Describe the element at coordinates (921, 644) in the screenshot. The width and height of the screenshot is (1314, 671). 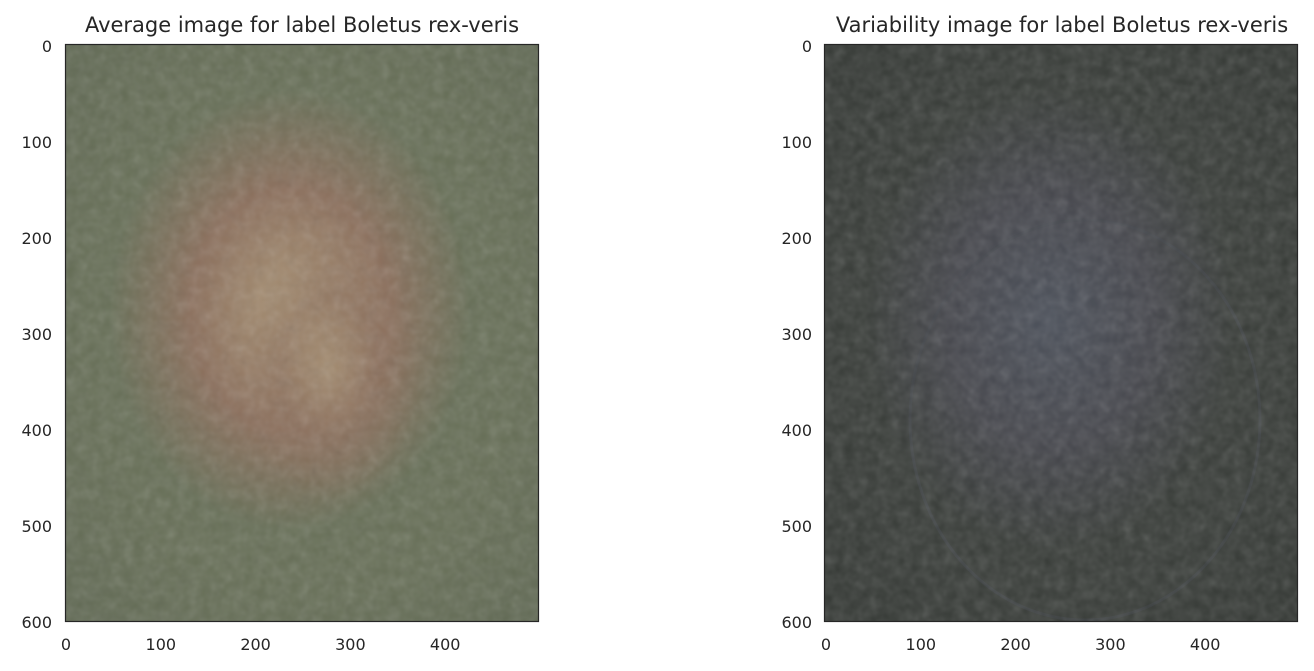
I see `variability-image-x-tick-label: 100` at that location.